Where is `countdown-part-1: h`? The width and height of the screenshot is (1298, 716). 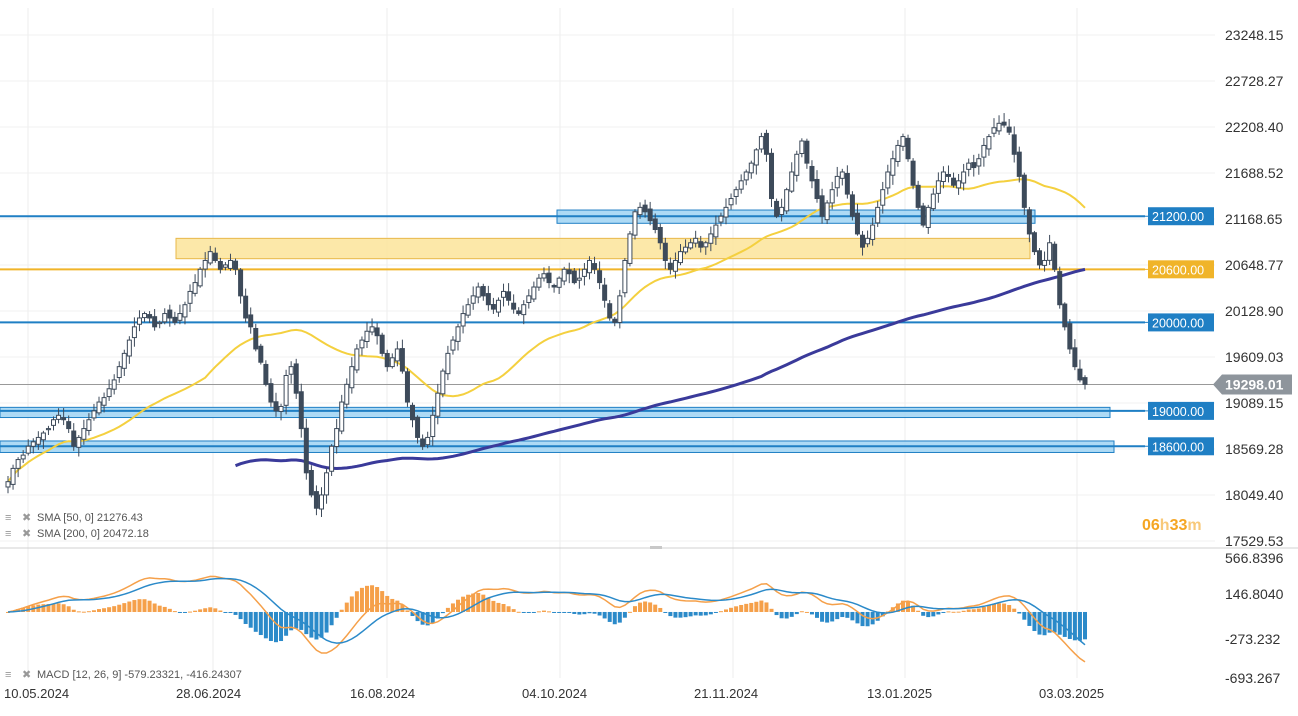 countdown-part-1: h is located at coordinates (1165, 525).